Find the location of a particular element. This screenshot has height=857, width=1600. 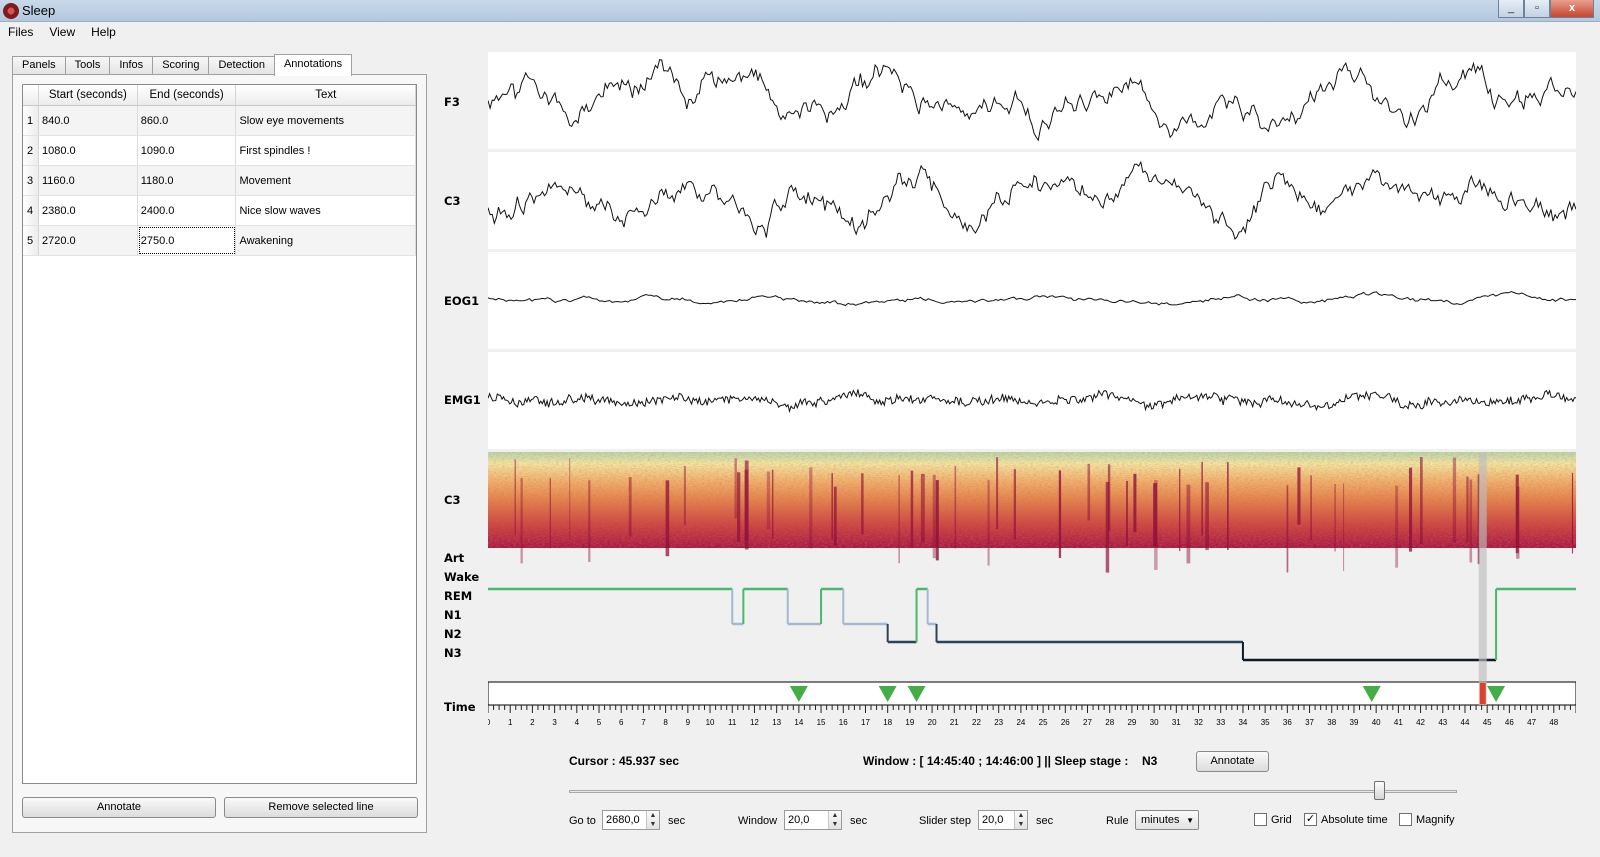

tab-scoring: Scoring is located at coordinates (181, 65).